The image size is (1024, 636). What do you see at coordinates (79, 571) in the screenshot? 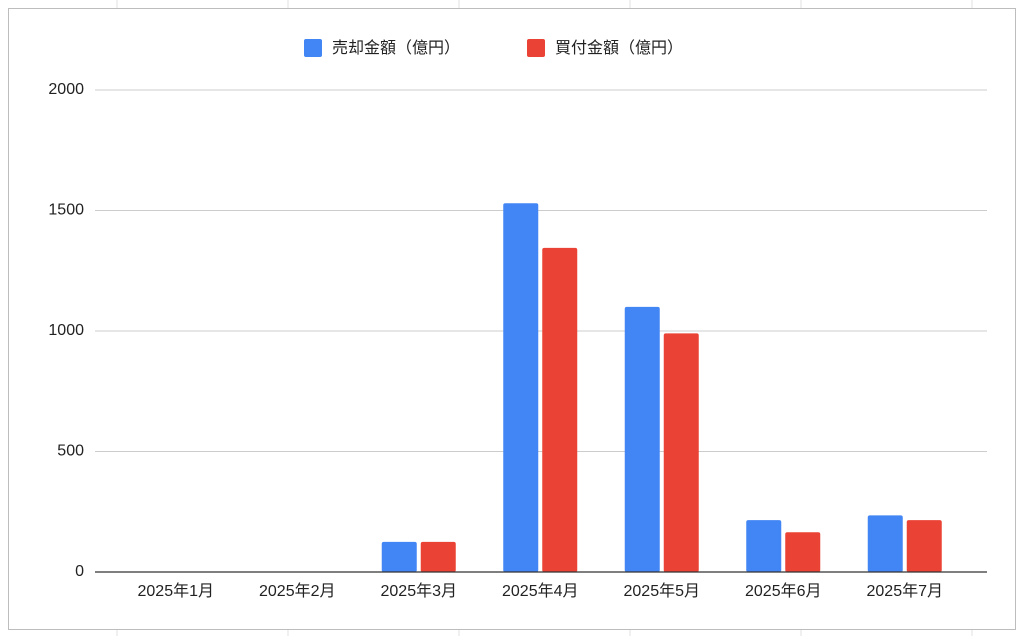
I see `y-tick-label: 0` at bounding box center [79, 571].